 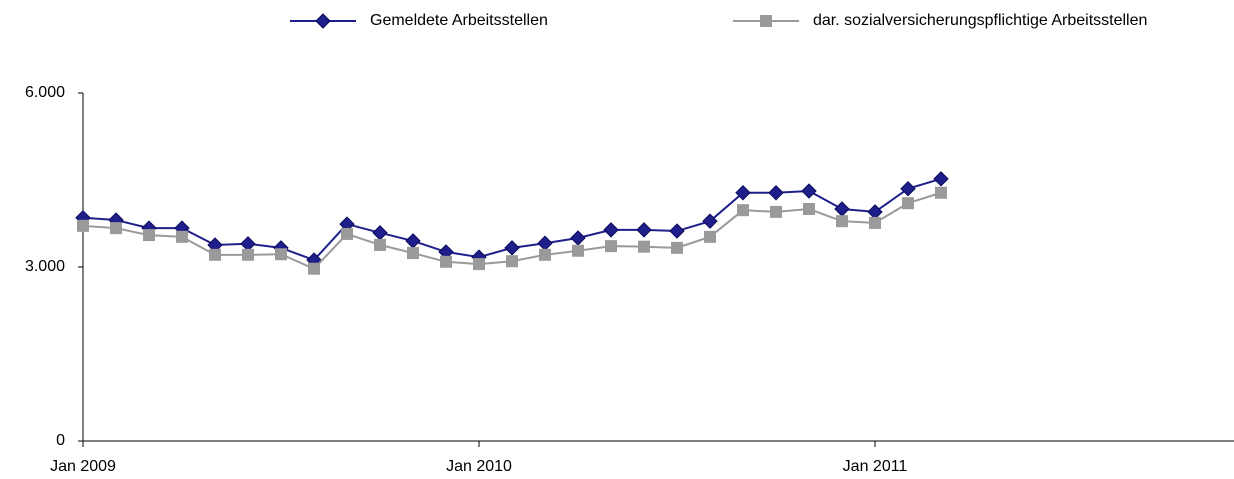 What do you see at coordinates (45, 266) in the screenshot?
I see `y-tick-label: 3.000` at bounding box center [45, 266].